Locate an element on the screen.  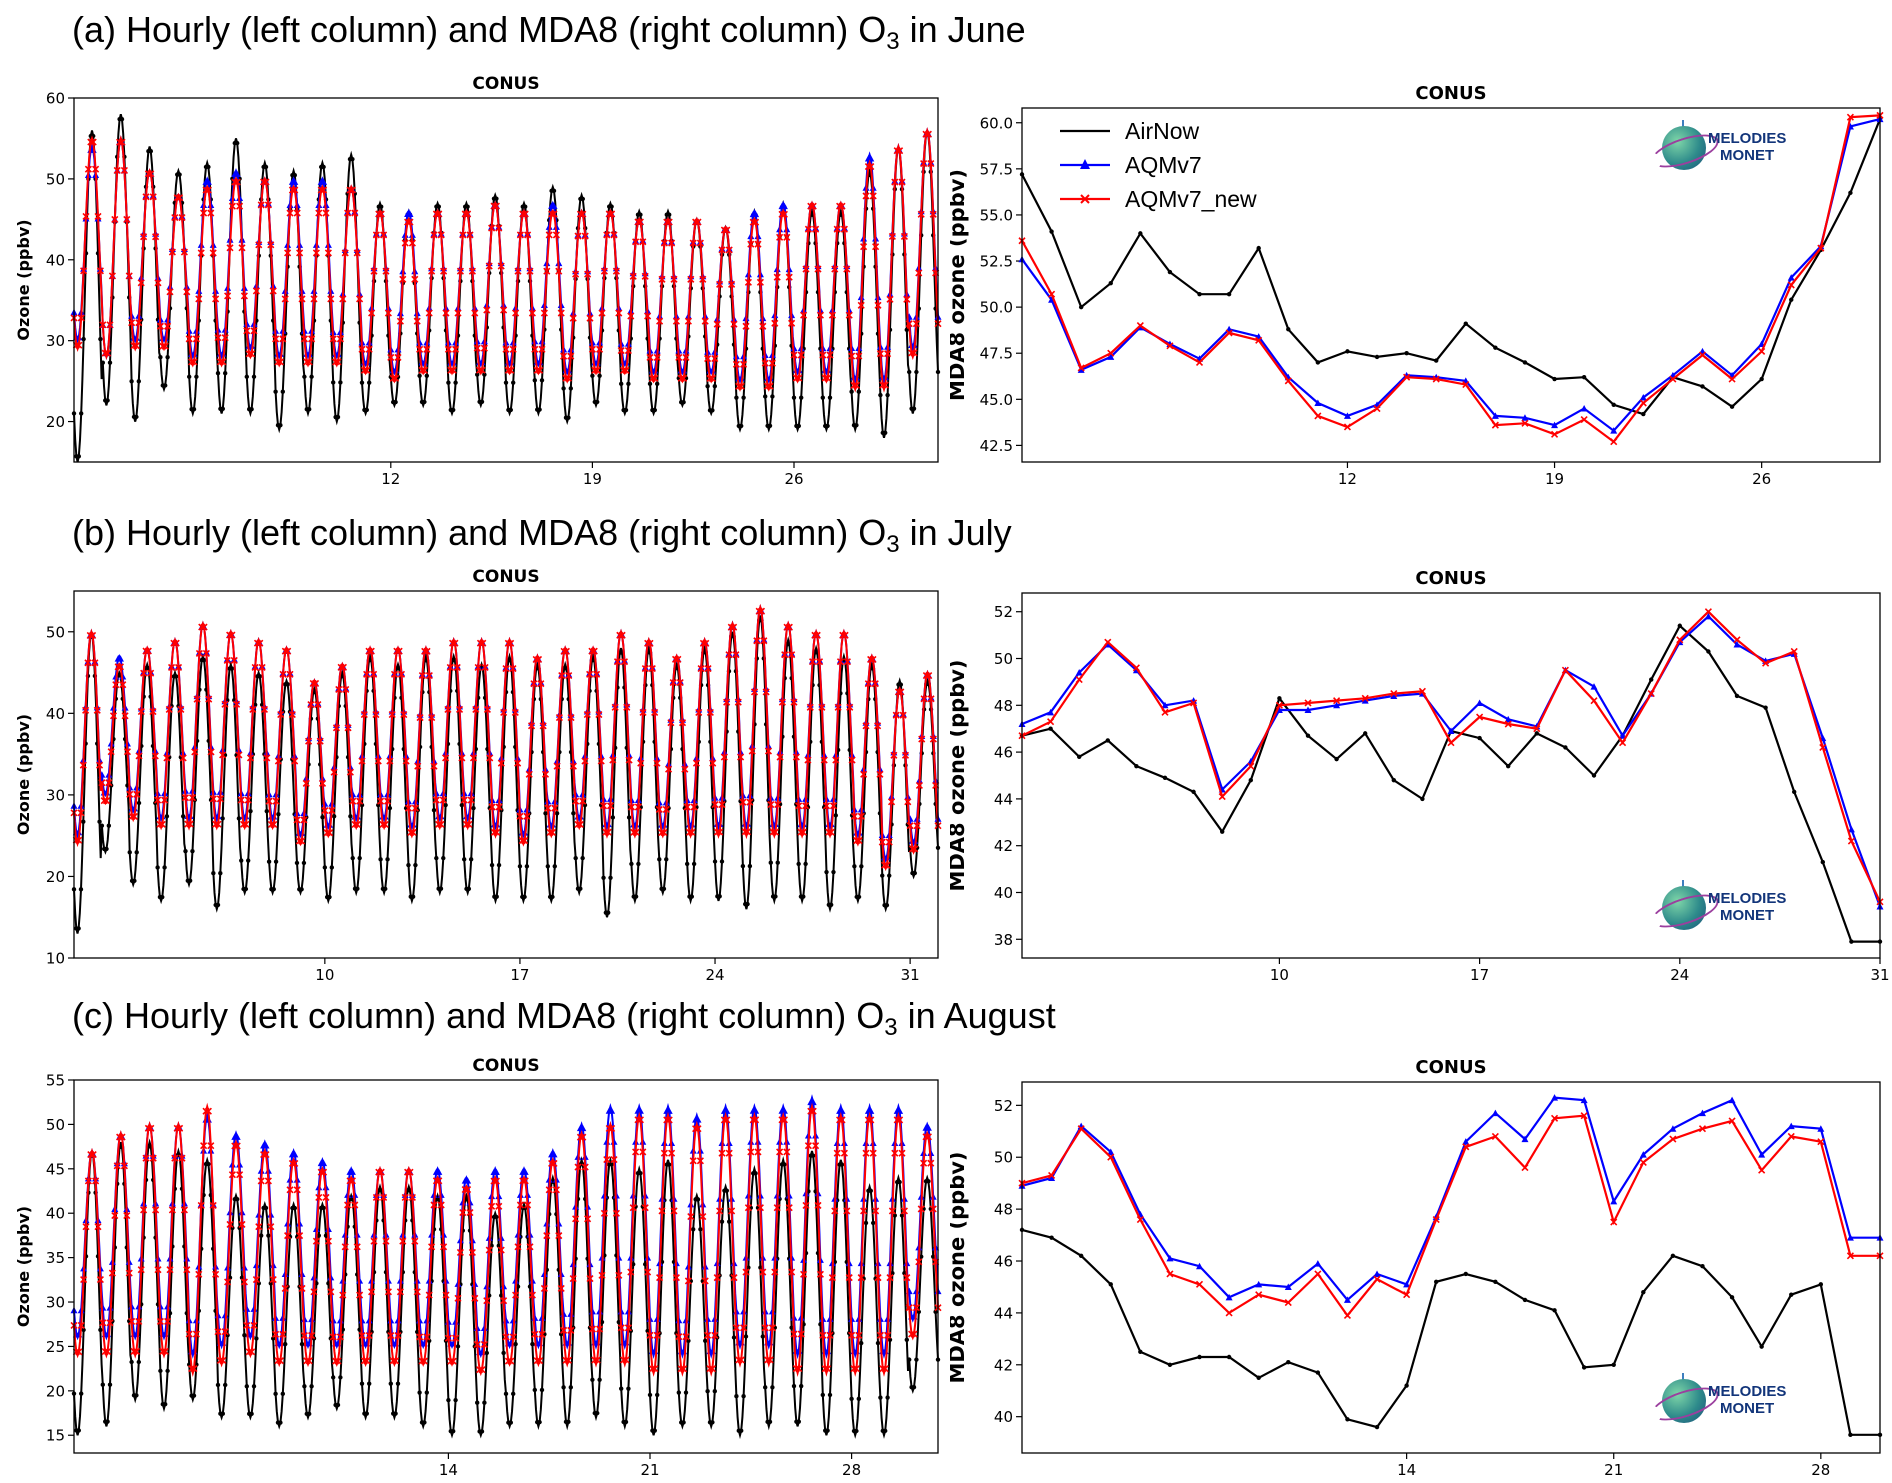
globe-icon is located at coordinates (1684, 908).